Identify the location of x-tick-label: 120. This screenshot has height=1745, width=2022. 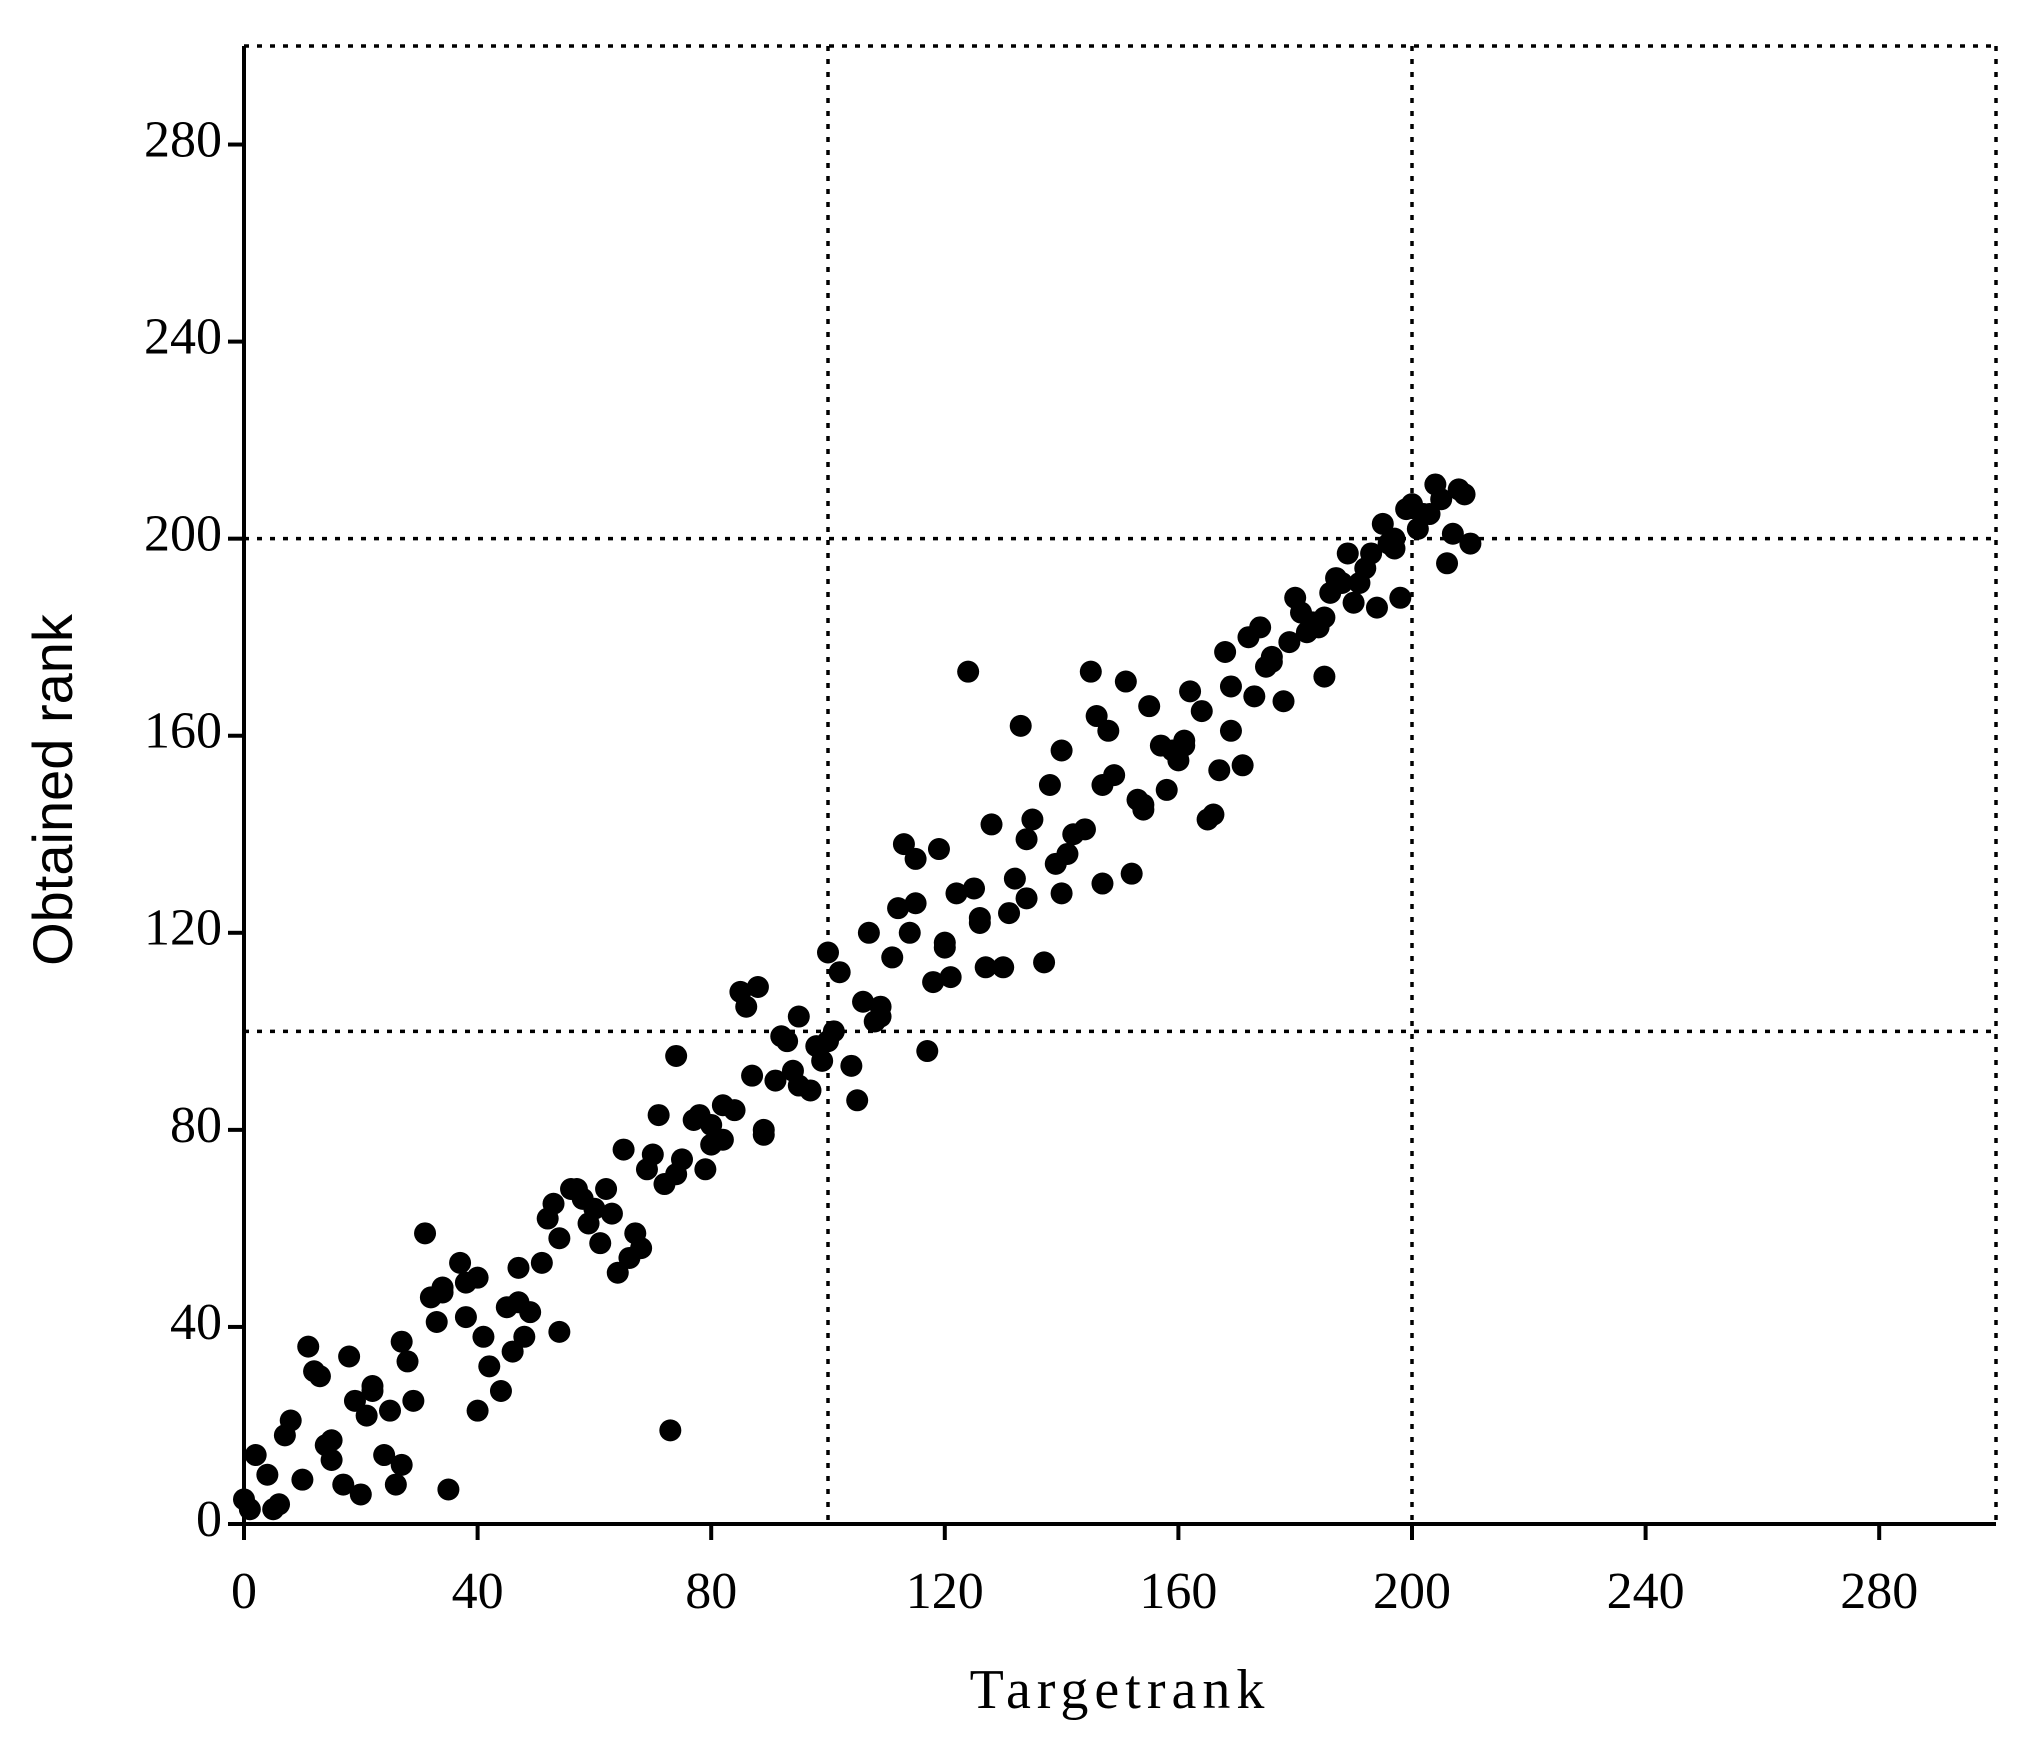
(945, 1591).